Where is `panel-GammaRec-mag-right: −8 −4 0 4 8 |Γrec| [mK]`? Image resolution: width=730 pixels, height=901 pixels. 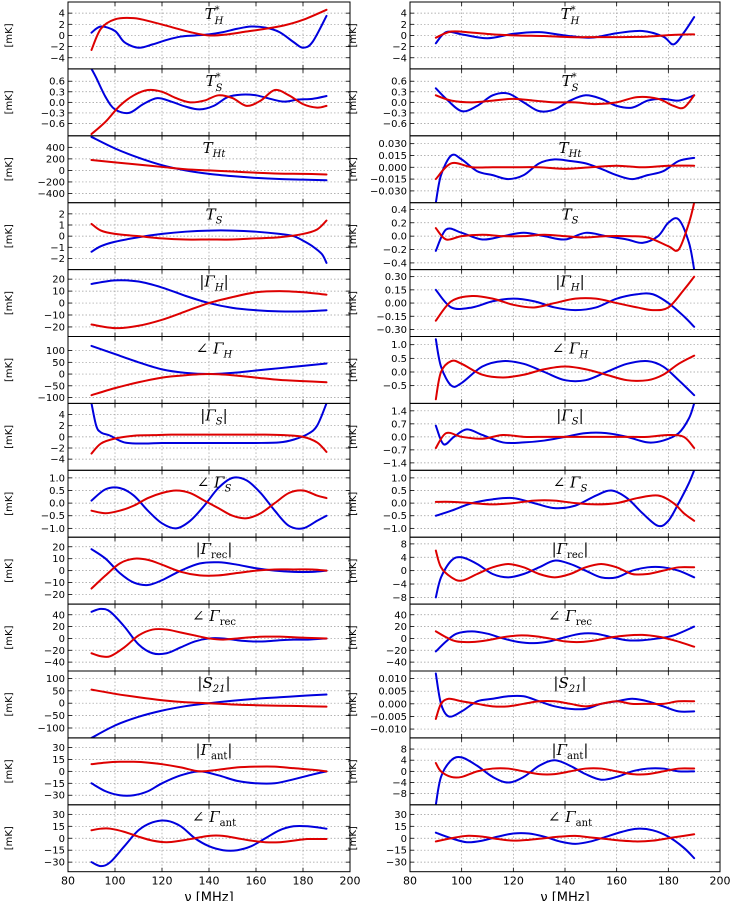 panel-GammaRec-mag-right: −8 −4 0 4 8 |Γrec| [mK] is located at coordinates (534, 570).